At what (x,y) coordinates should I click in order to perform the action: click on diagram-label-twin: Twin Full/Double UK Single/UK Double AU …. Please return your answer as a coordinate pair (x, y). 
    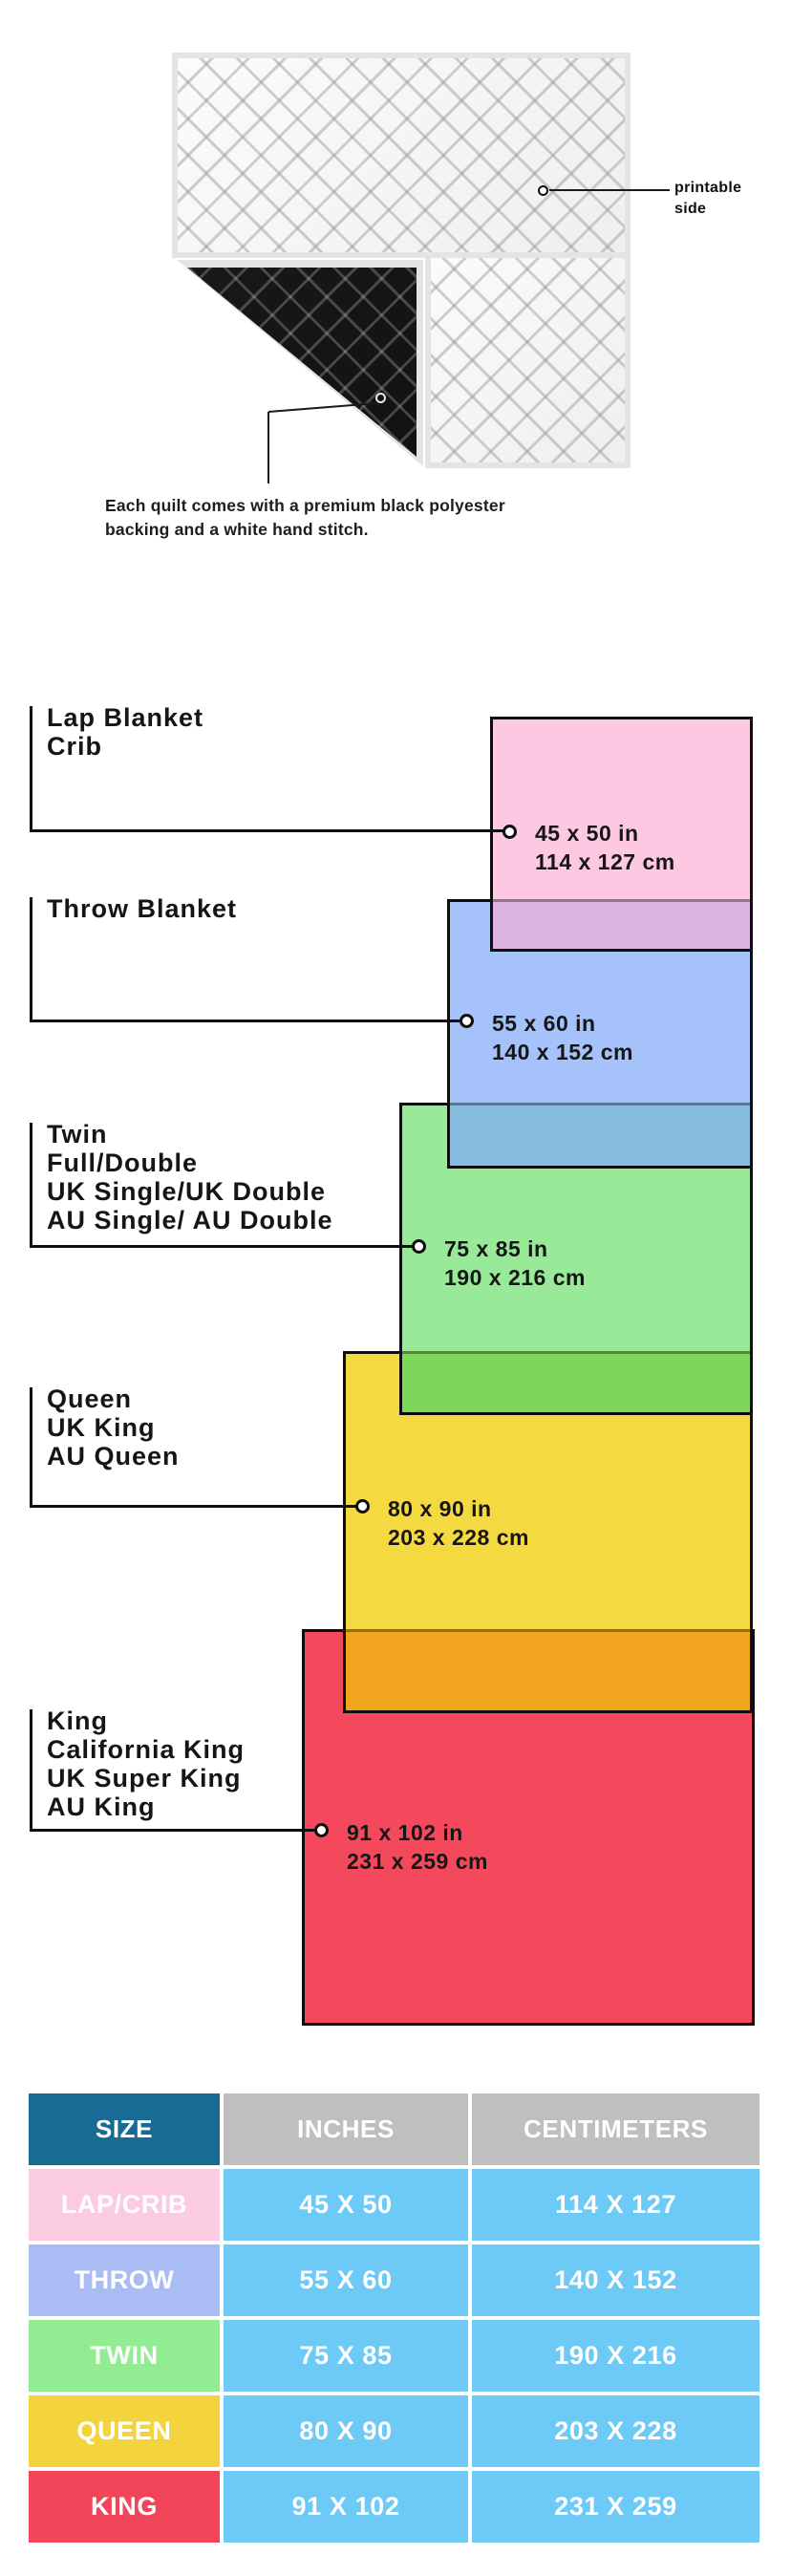
    Looking at the image, I should click on (190, 1177).